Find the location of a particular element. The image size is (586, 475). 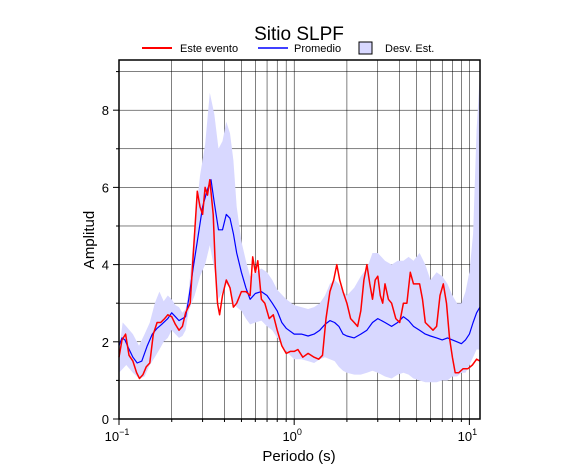

legend: Este evento Promedio Desv. Est. is located at coordinates (288, 48).